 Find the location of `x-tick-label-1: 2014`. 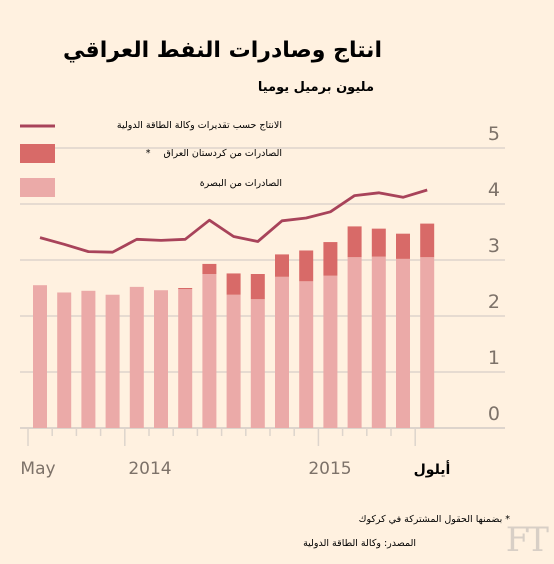

x-tick-label-1: 2014 is located at coordinates (149, 469).